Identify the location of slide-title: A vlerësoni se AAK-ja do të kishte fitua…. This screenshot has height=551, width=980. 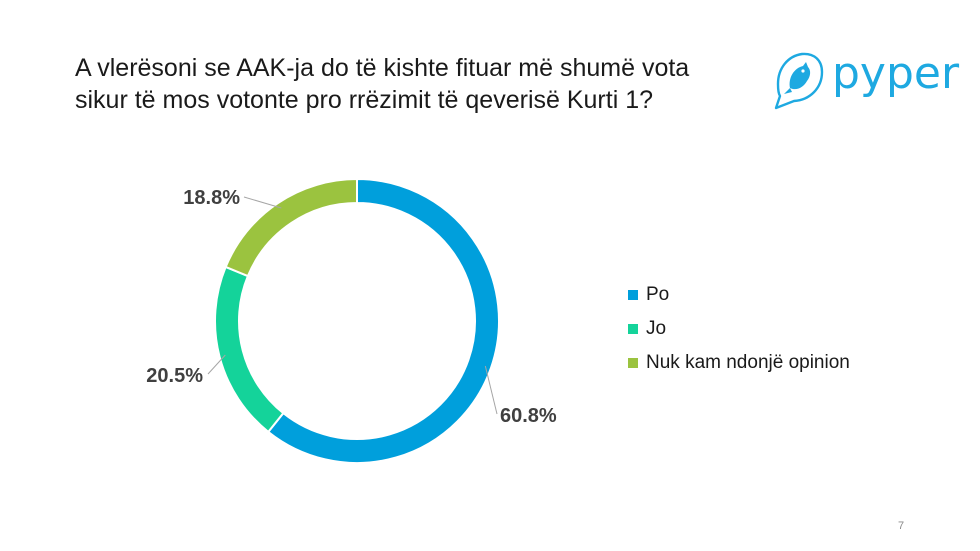
(415, 84).